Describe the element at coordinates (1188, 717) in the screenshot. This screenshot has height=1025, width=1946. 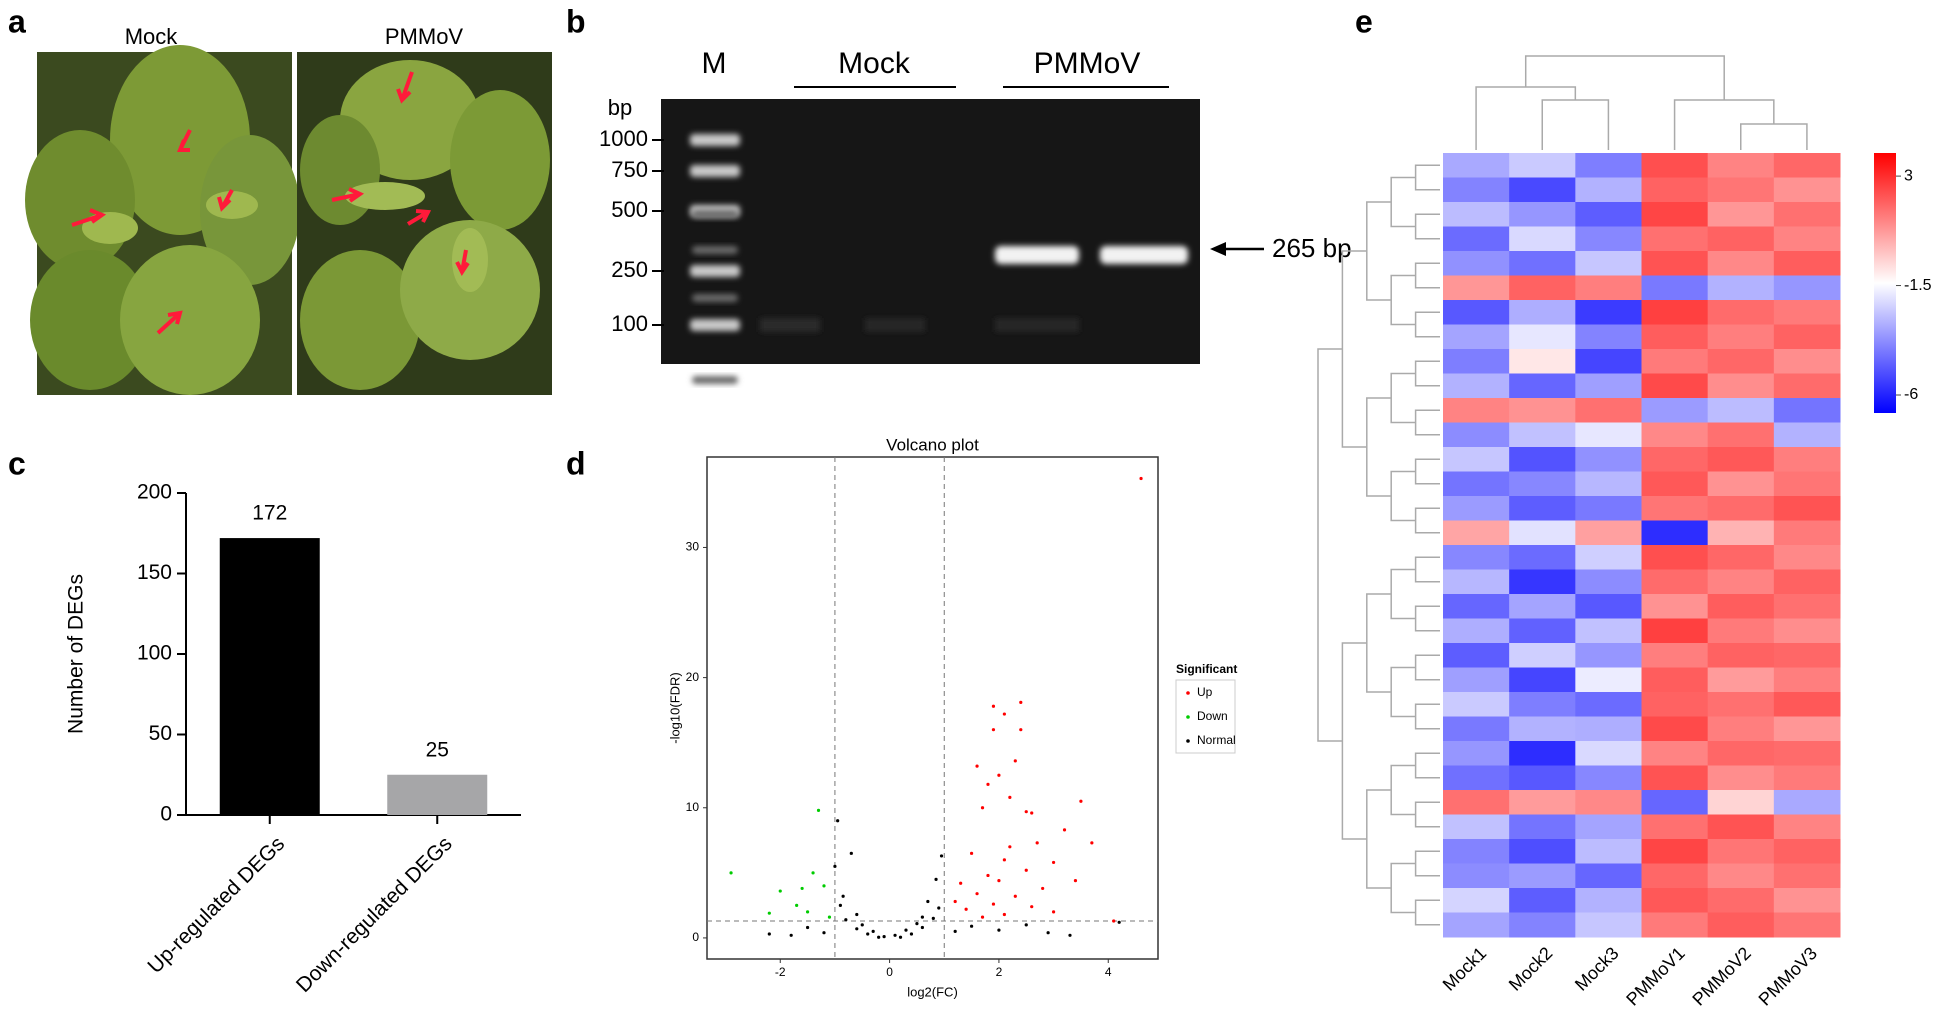
I see `legend-marker` at that location.